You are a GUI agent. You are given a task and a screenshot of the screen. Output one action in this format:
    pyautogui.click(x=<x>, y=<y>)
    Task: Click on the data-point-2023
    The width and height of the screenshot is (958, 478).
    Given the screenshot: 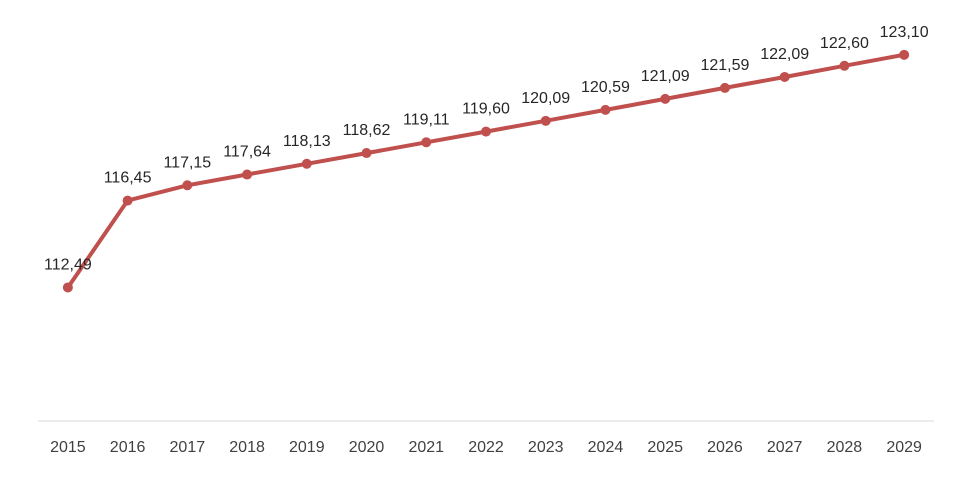 What is the action you would take?
    pyautogui.click(x=545, y=120)
    